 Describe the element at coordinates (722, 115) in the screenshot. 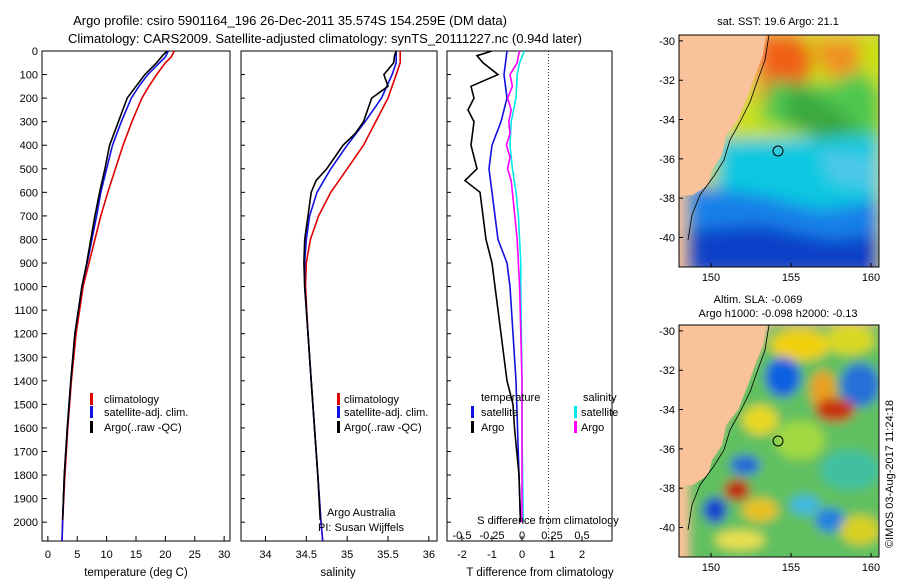

I see `sst-coast-land` at that location.